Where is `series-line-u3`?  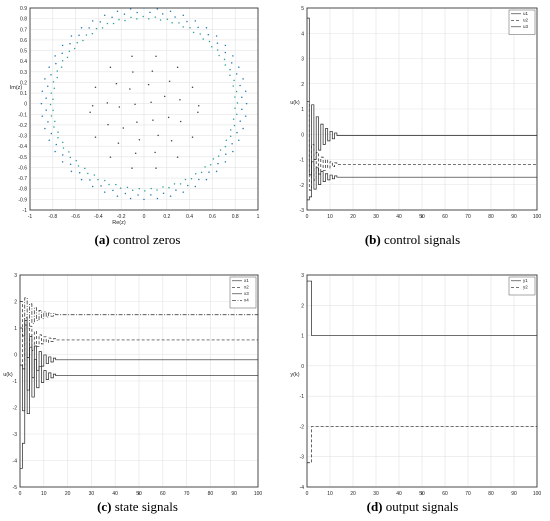 series-line-u3 is located at coordinates (422, 181).